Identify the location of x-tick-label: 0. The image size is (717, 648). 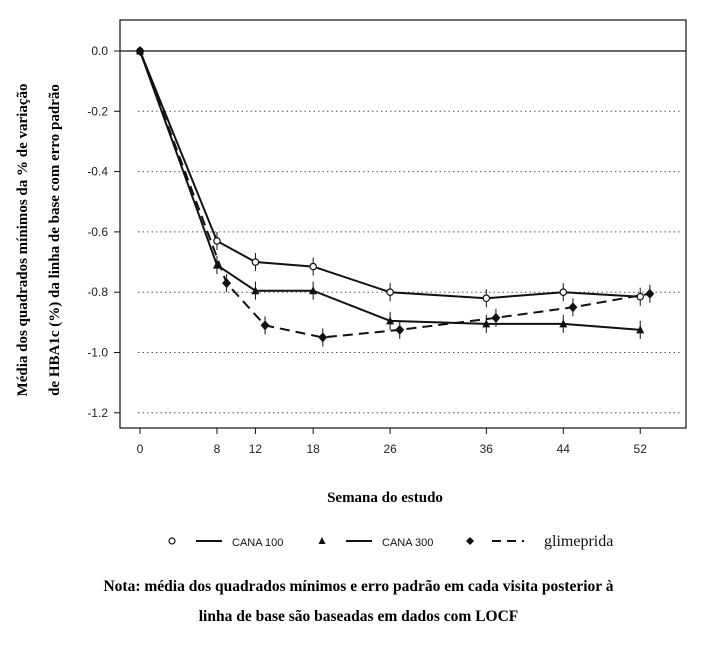
(140, 449).